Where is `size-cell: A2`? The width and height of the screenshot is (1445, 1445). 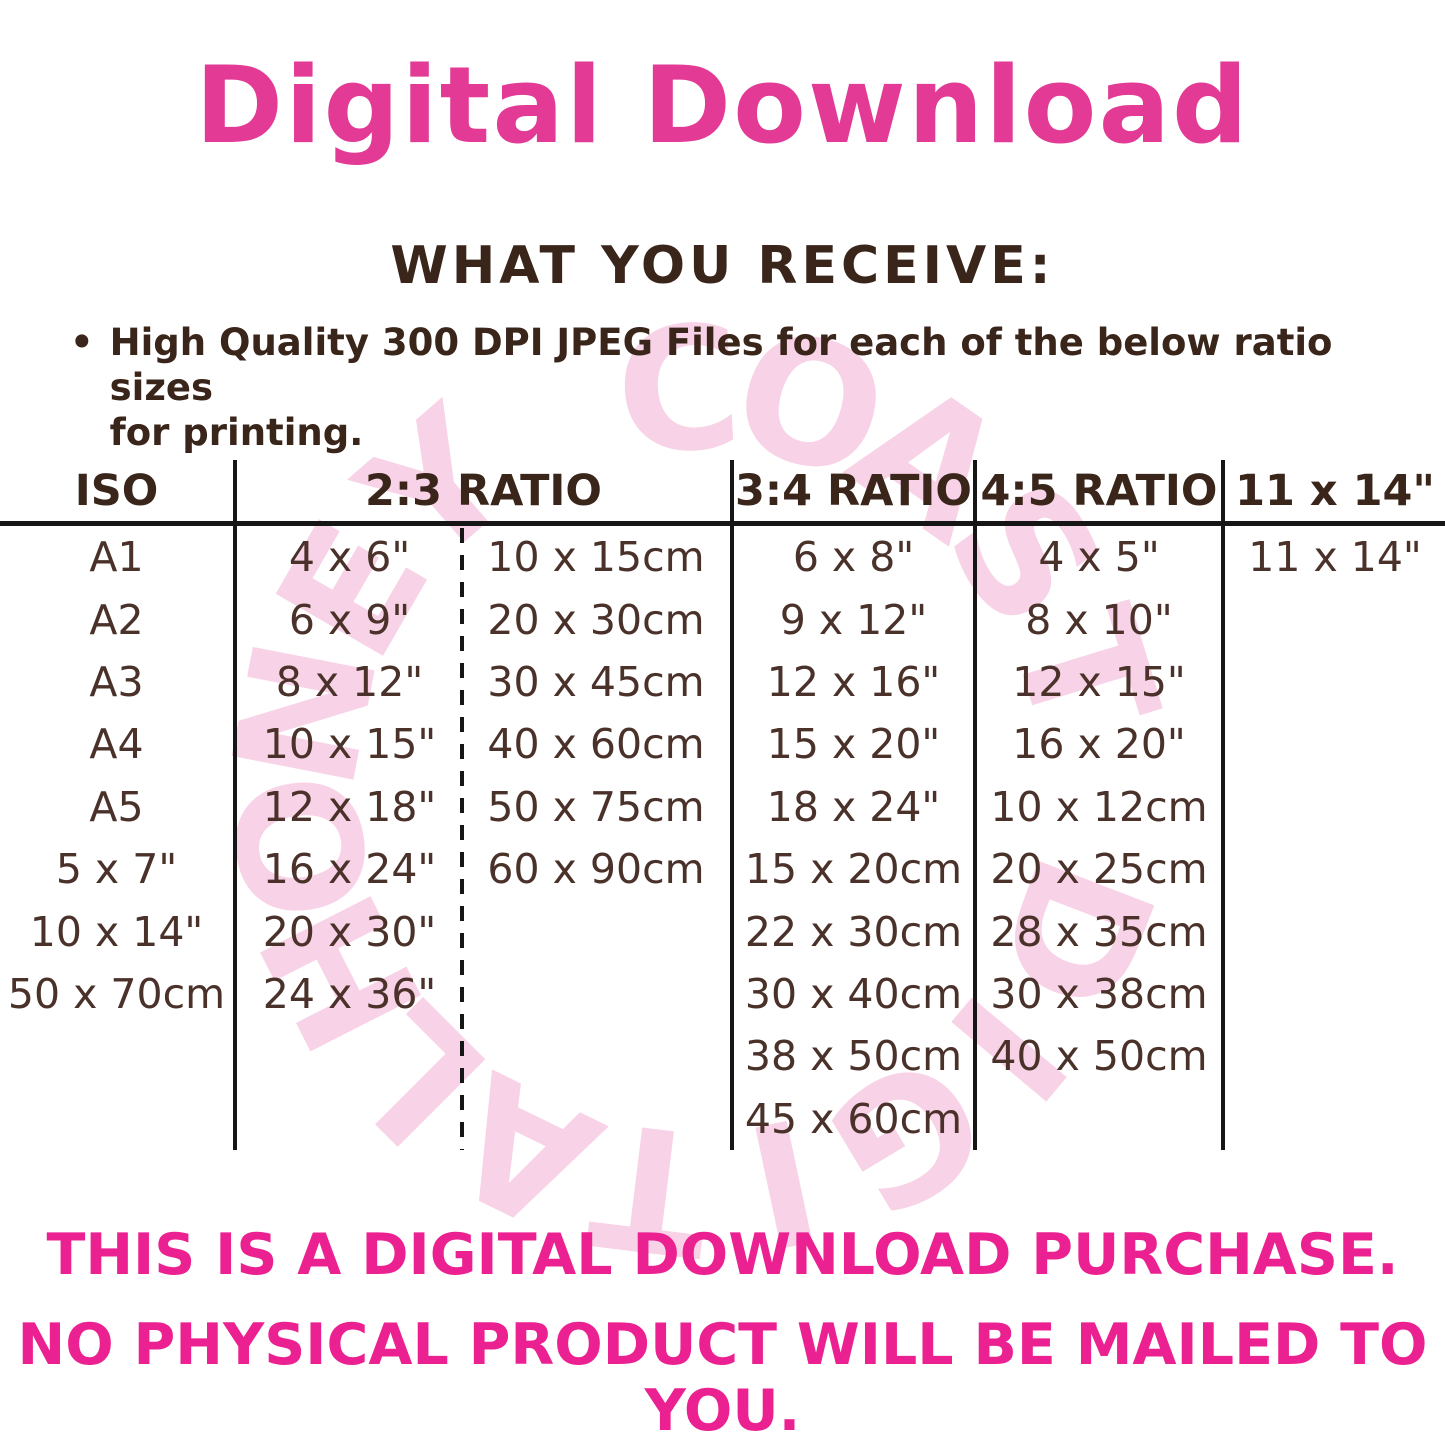
size-cell: A2 is located at coordinates (118, 619).